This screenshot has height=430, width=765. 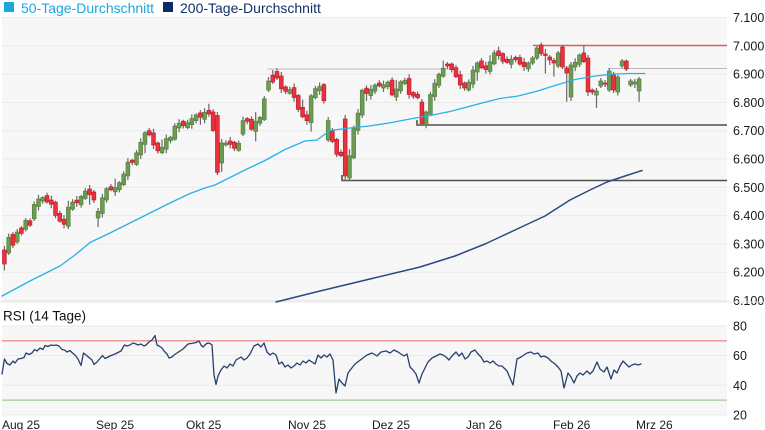 What do you see at coordinates (740, 327) in the screenshot?
I see `svg-text: 80` at bounding box center [740, 327].